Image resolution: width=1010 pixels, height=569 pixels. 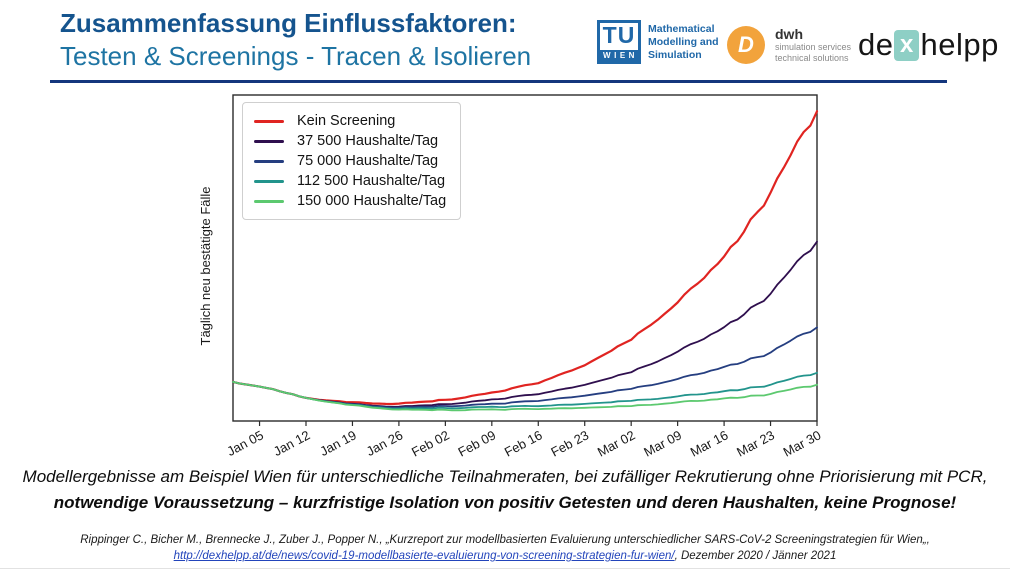 What do you see at coordinates (368, 141) in the screenshot?
I see `legend-label: 37 500 Haushalte/Tag` at bounding box center [368, 141].